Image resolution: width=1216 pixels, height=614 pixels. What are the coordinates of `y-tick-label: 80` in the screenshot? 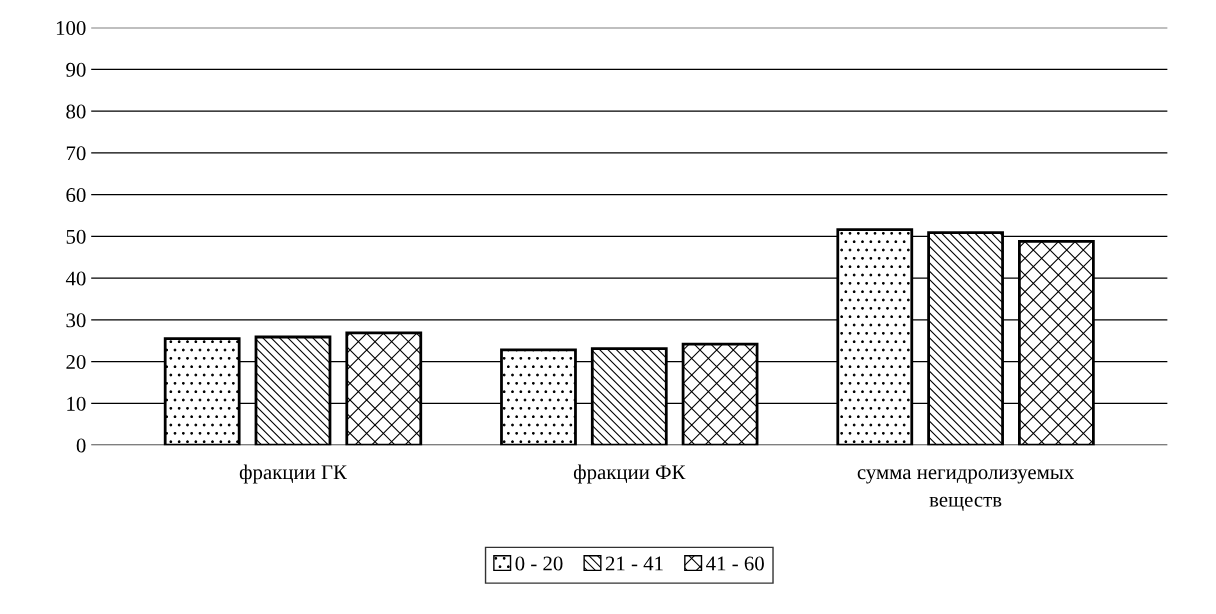 It's located at (76, 111).